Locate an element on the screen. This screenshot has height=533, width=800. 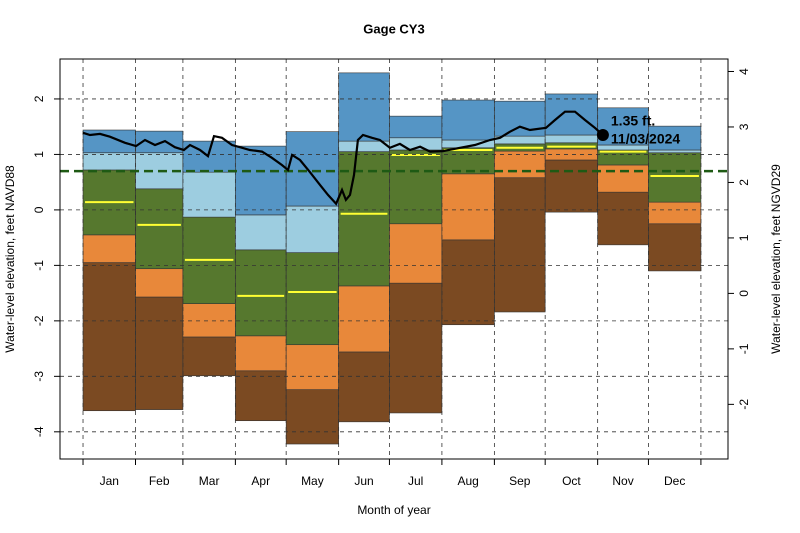
x-tick-label: Mar is located at coordinates (209, 481).